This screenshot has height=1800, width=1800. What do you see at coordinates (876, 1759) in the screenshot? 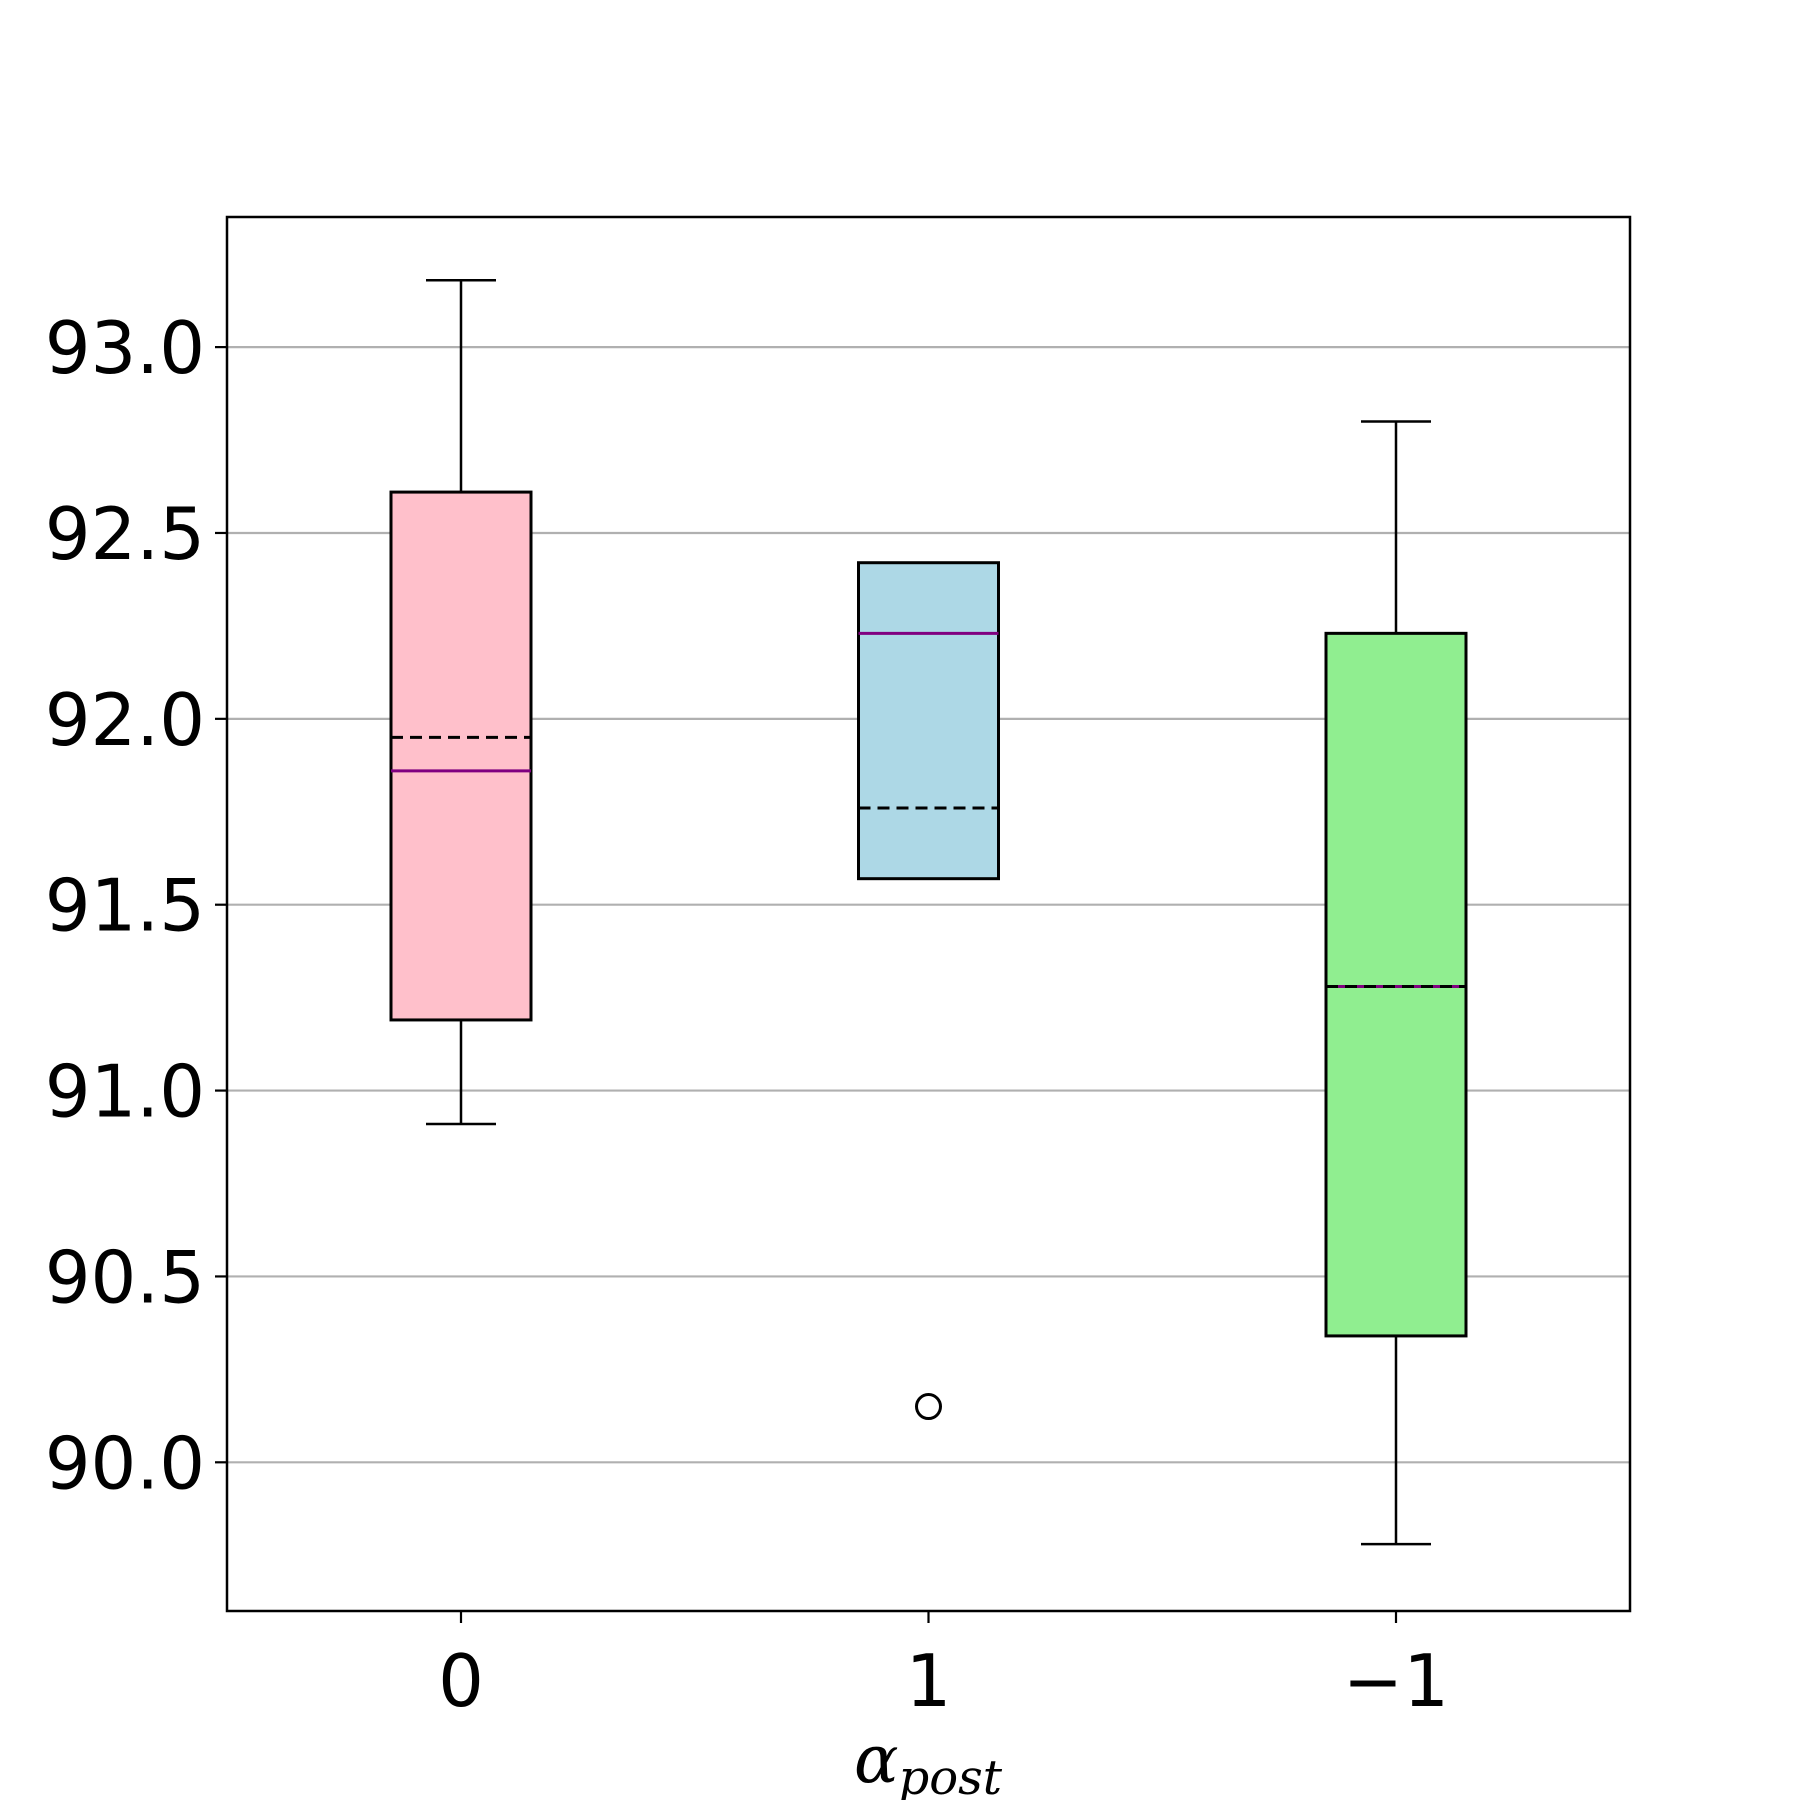
I see `x-axis-label-base: α` at bounding box center [876, 1759].